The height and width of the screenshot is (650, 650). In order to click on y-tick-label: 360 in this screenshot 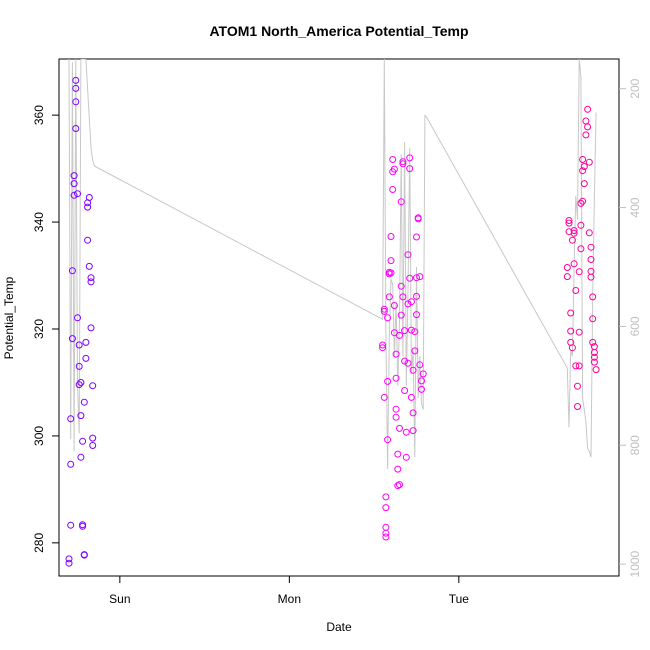, I will do `click(39, 115)`.